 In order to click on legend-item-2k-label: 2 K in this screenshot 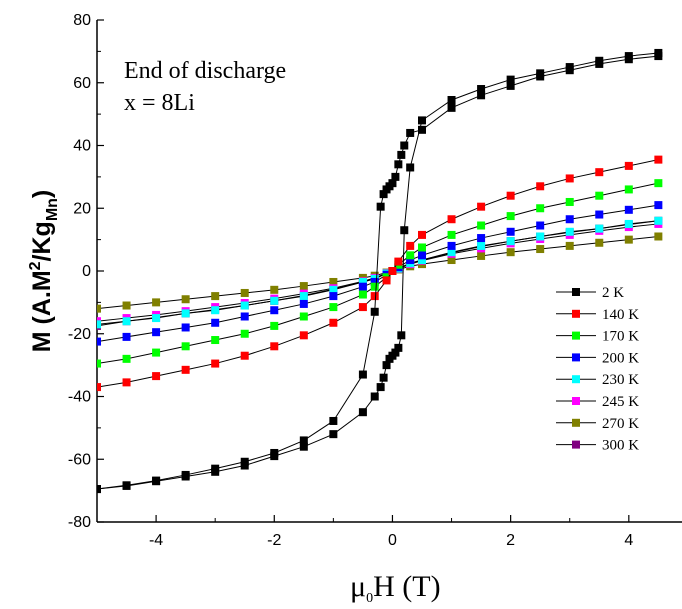, I will do `click(613, 293)`.